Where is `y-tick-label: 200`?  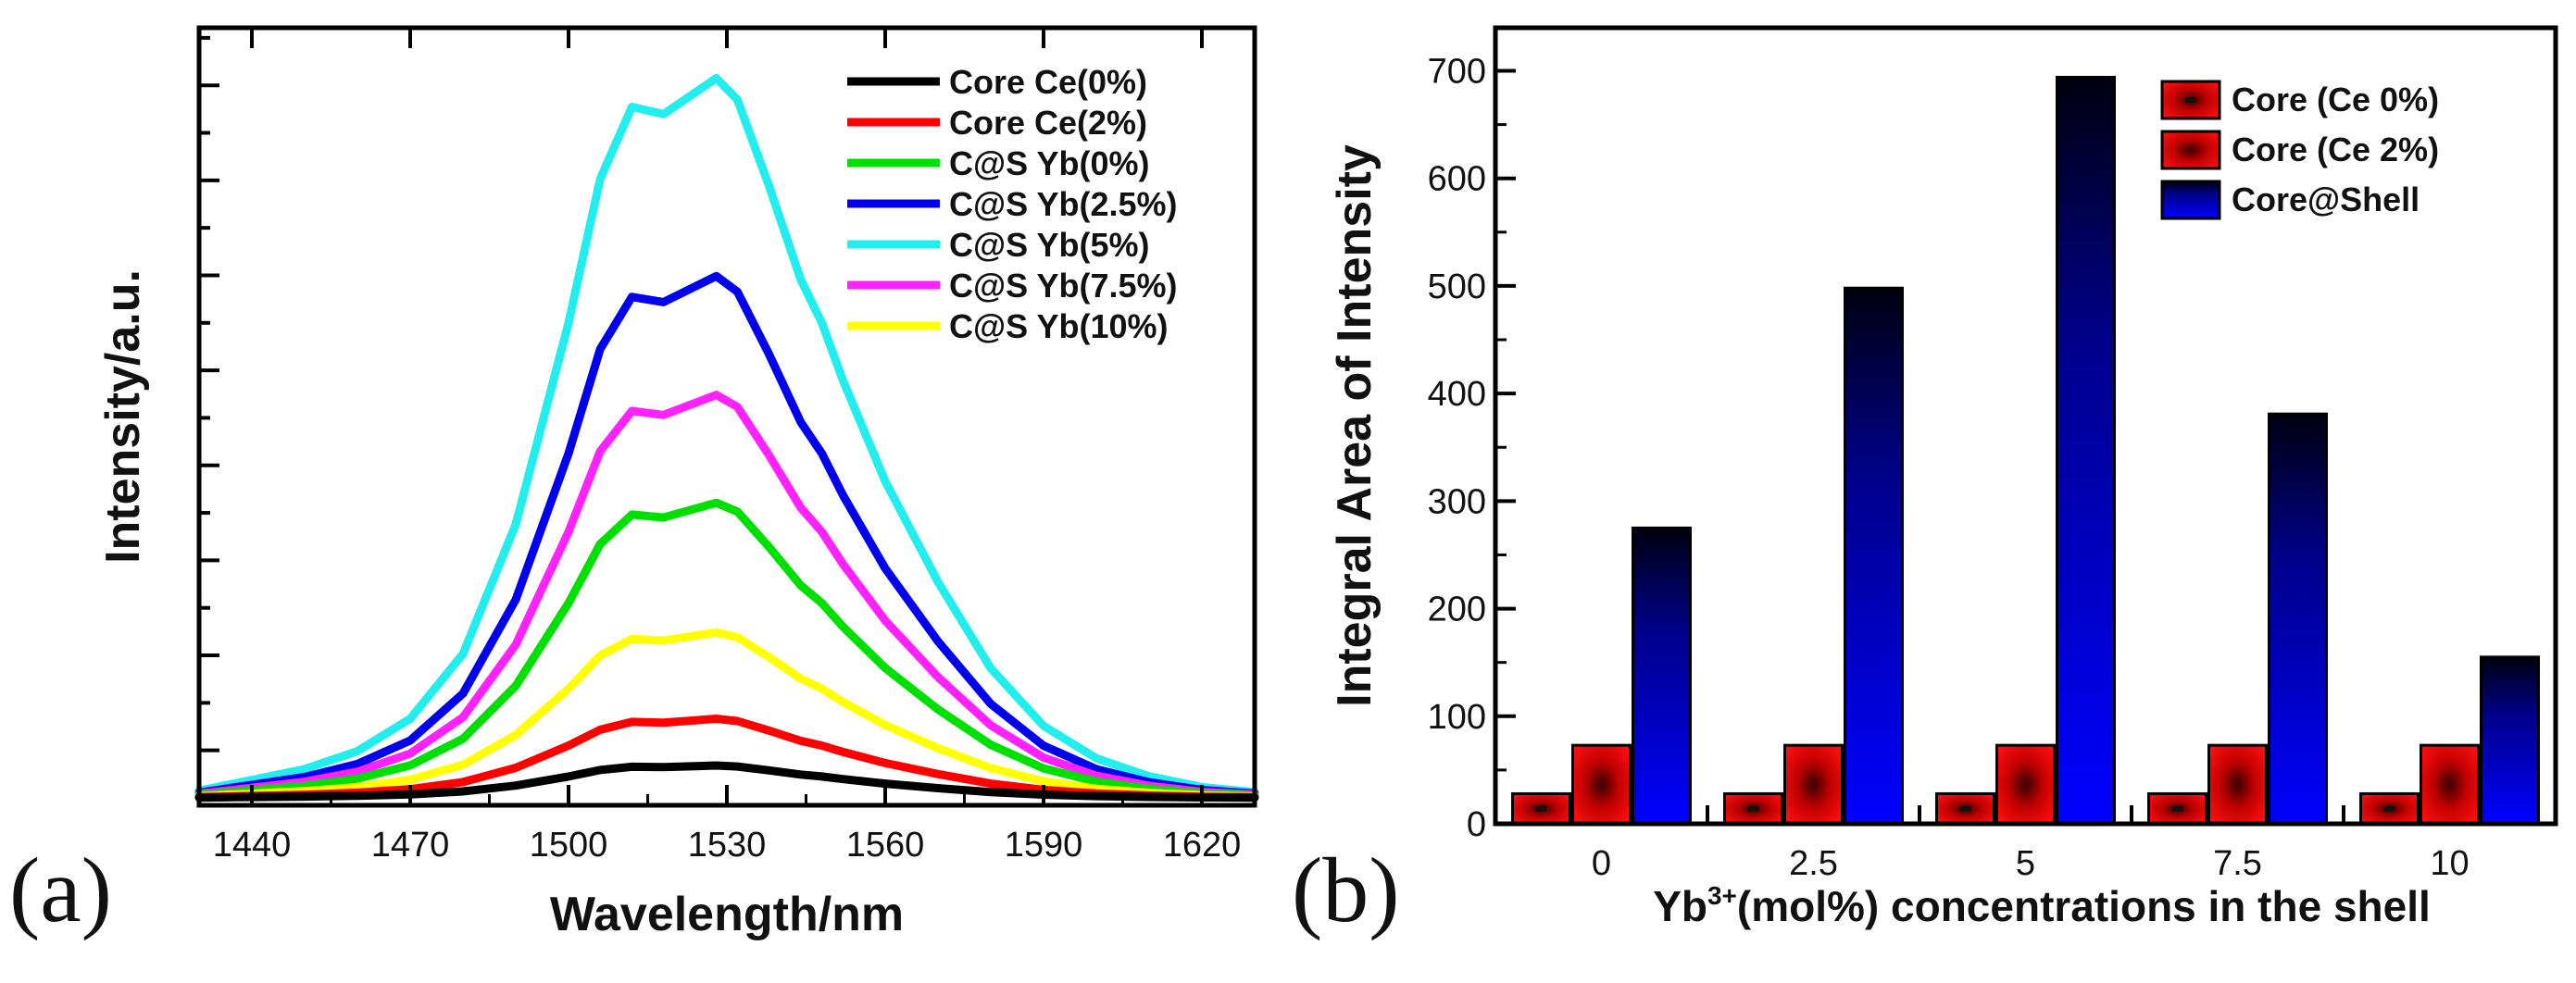 y-tick-label: 200 is located at coordinates (1457, 610).